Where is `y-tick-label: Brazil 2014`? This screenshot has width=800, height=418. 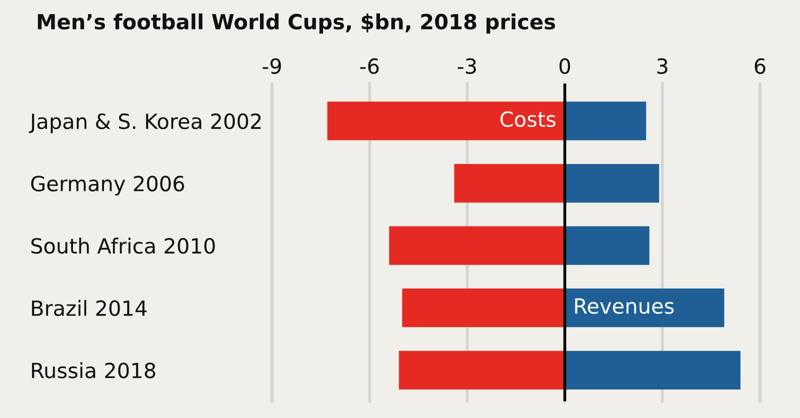
y-tick-label: Brazil 2014 is located at coordinates (89, 308).